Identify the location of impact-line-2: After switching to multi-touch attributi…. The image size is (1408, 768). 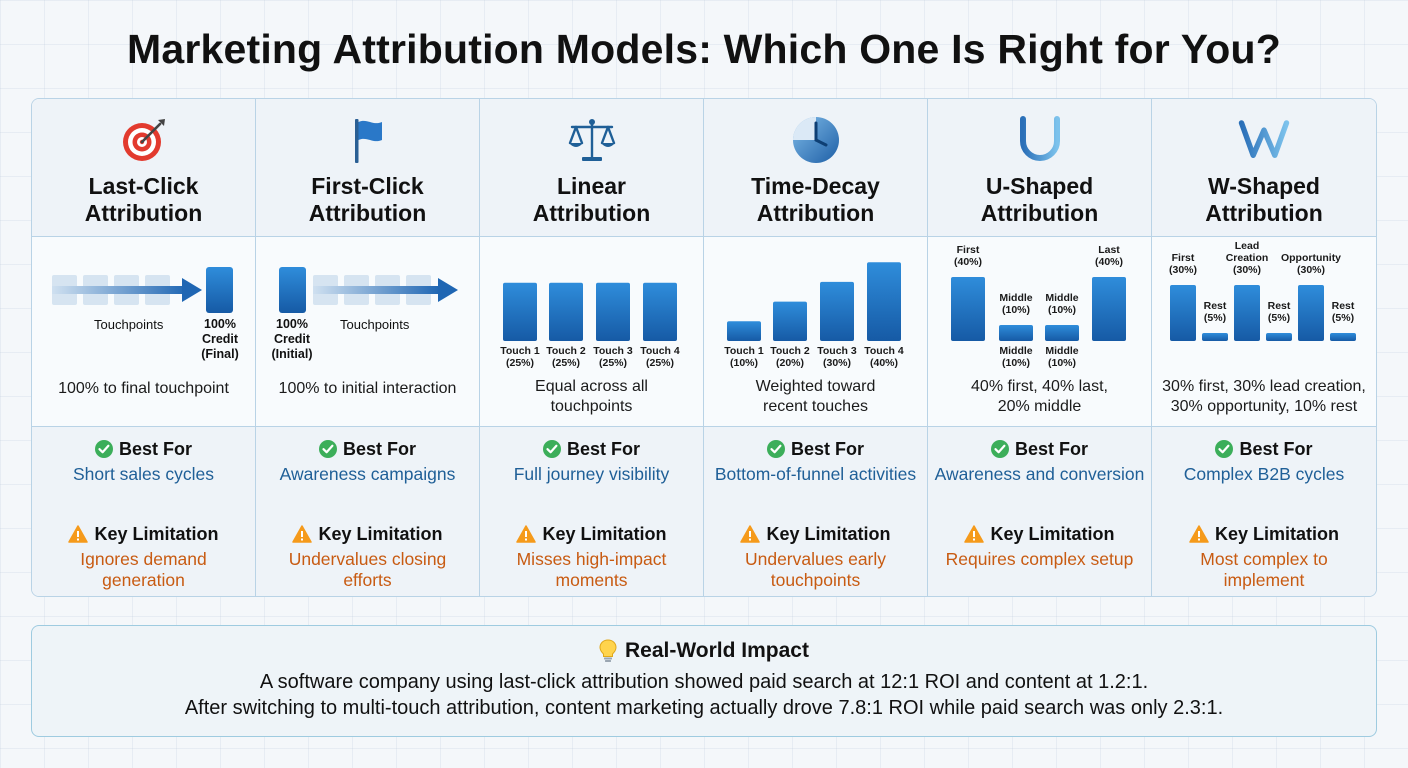
(704, 708).